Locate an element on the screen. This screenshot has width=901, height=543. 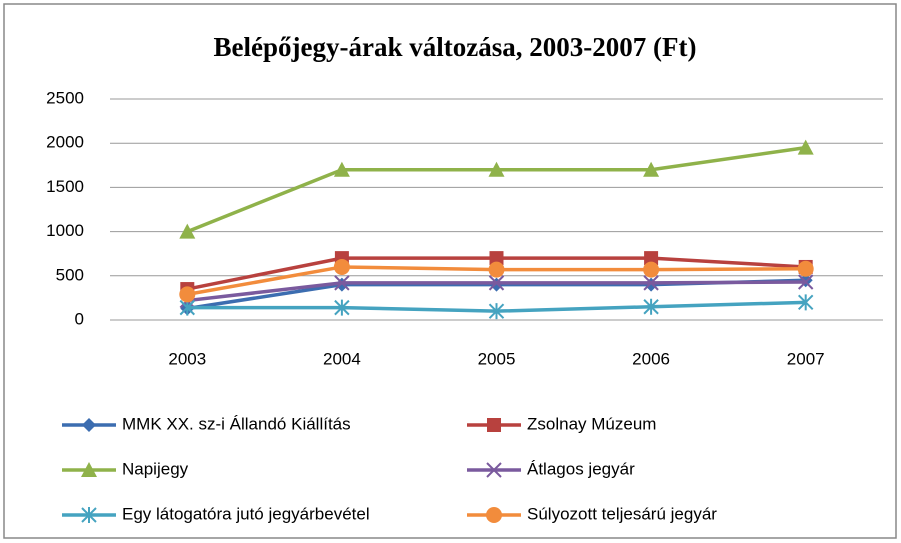
y-tick-label: 1000 is located at coordinates (65, 230).